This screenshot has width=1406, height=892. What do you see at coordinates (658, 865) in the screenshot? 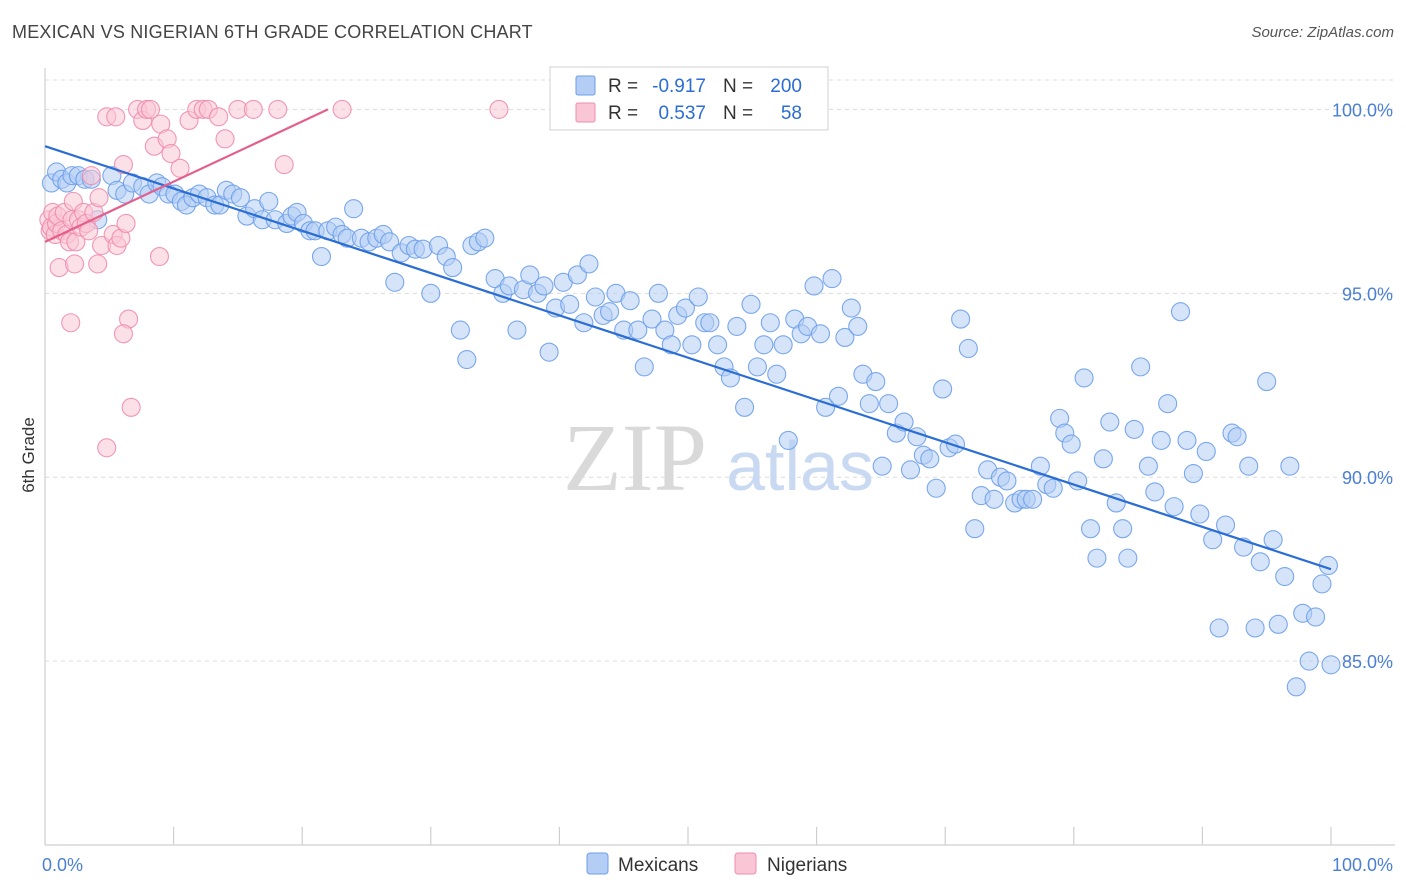
I see `series-label-mexicans: Mexicans` at bounding box center [658, 865].